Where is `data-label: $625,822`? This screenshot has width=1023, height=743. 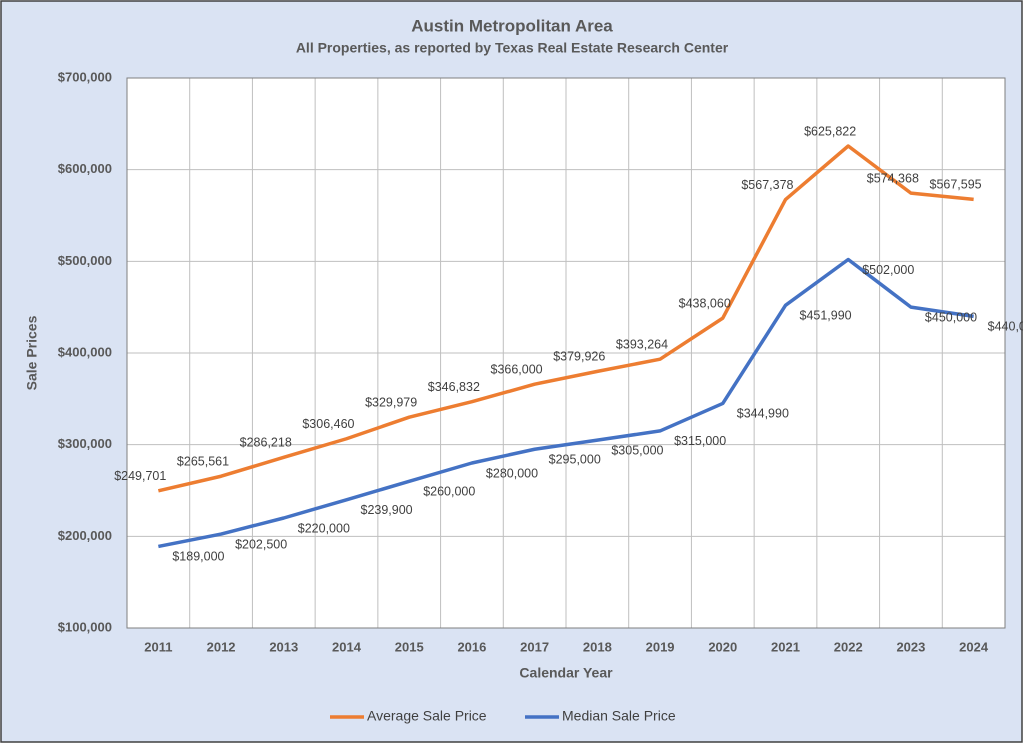 data-label: $625,822 is located at coordinates (830, 131).